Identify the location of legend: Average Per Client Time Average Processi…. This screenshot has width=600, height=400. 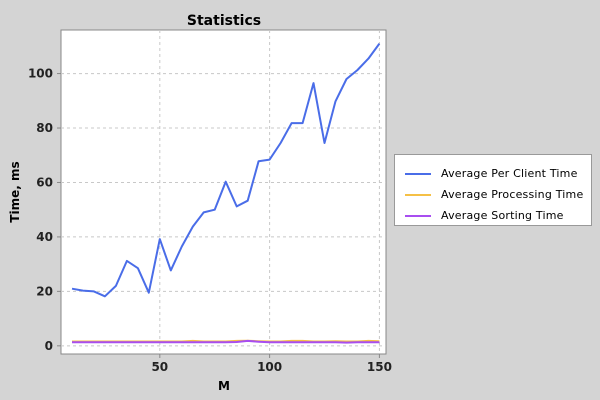
(493, 190).